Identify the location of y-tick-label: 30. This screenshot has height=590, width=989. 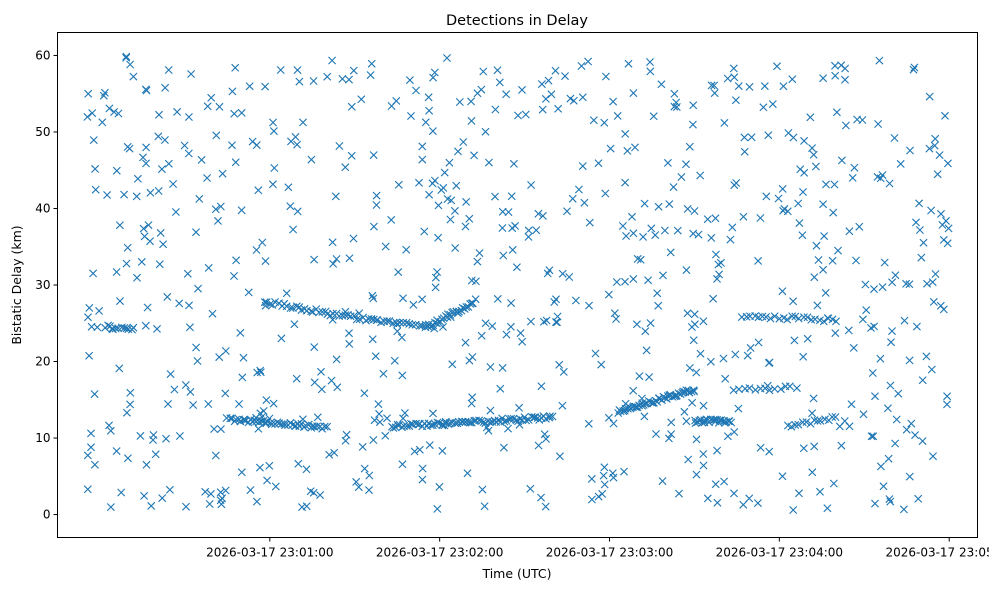
(42, 285).